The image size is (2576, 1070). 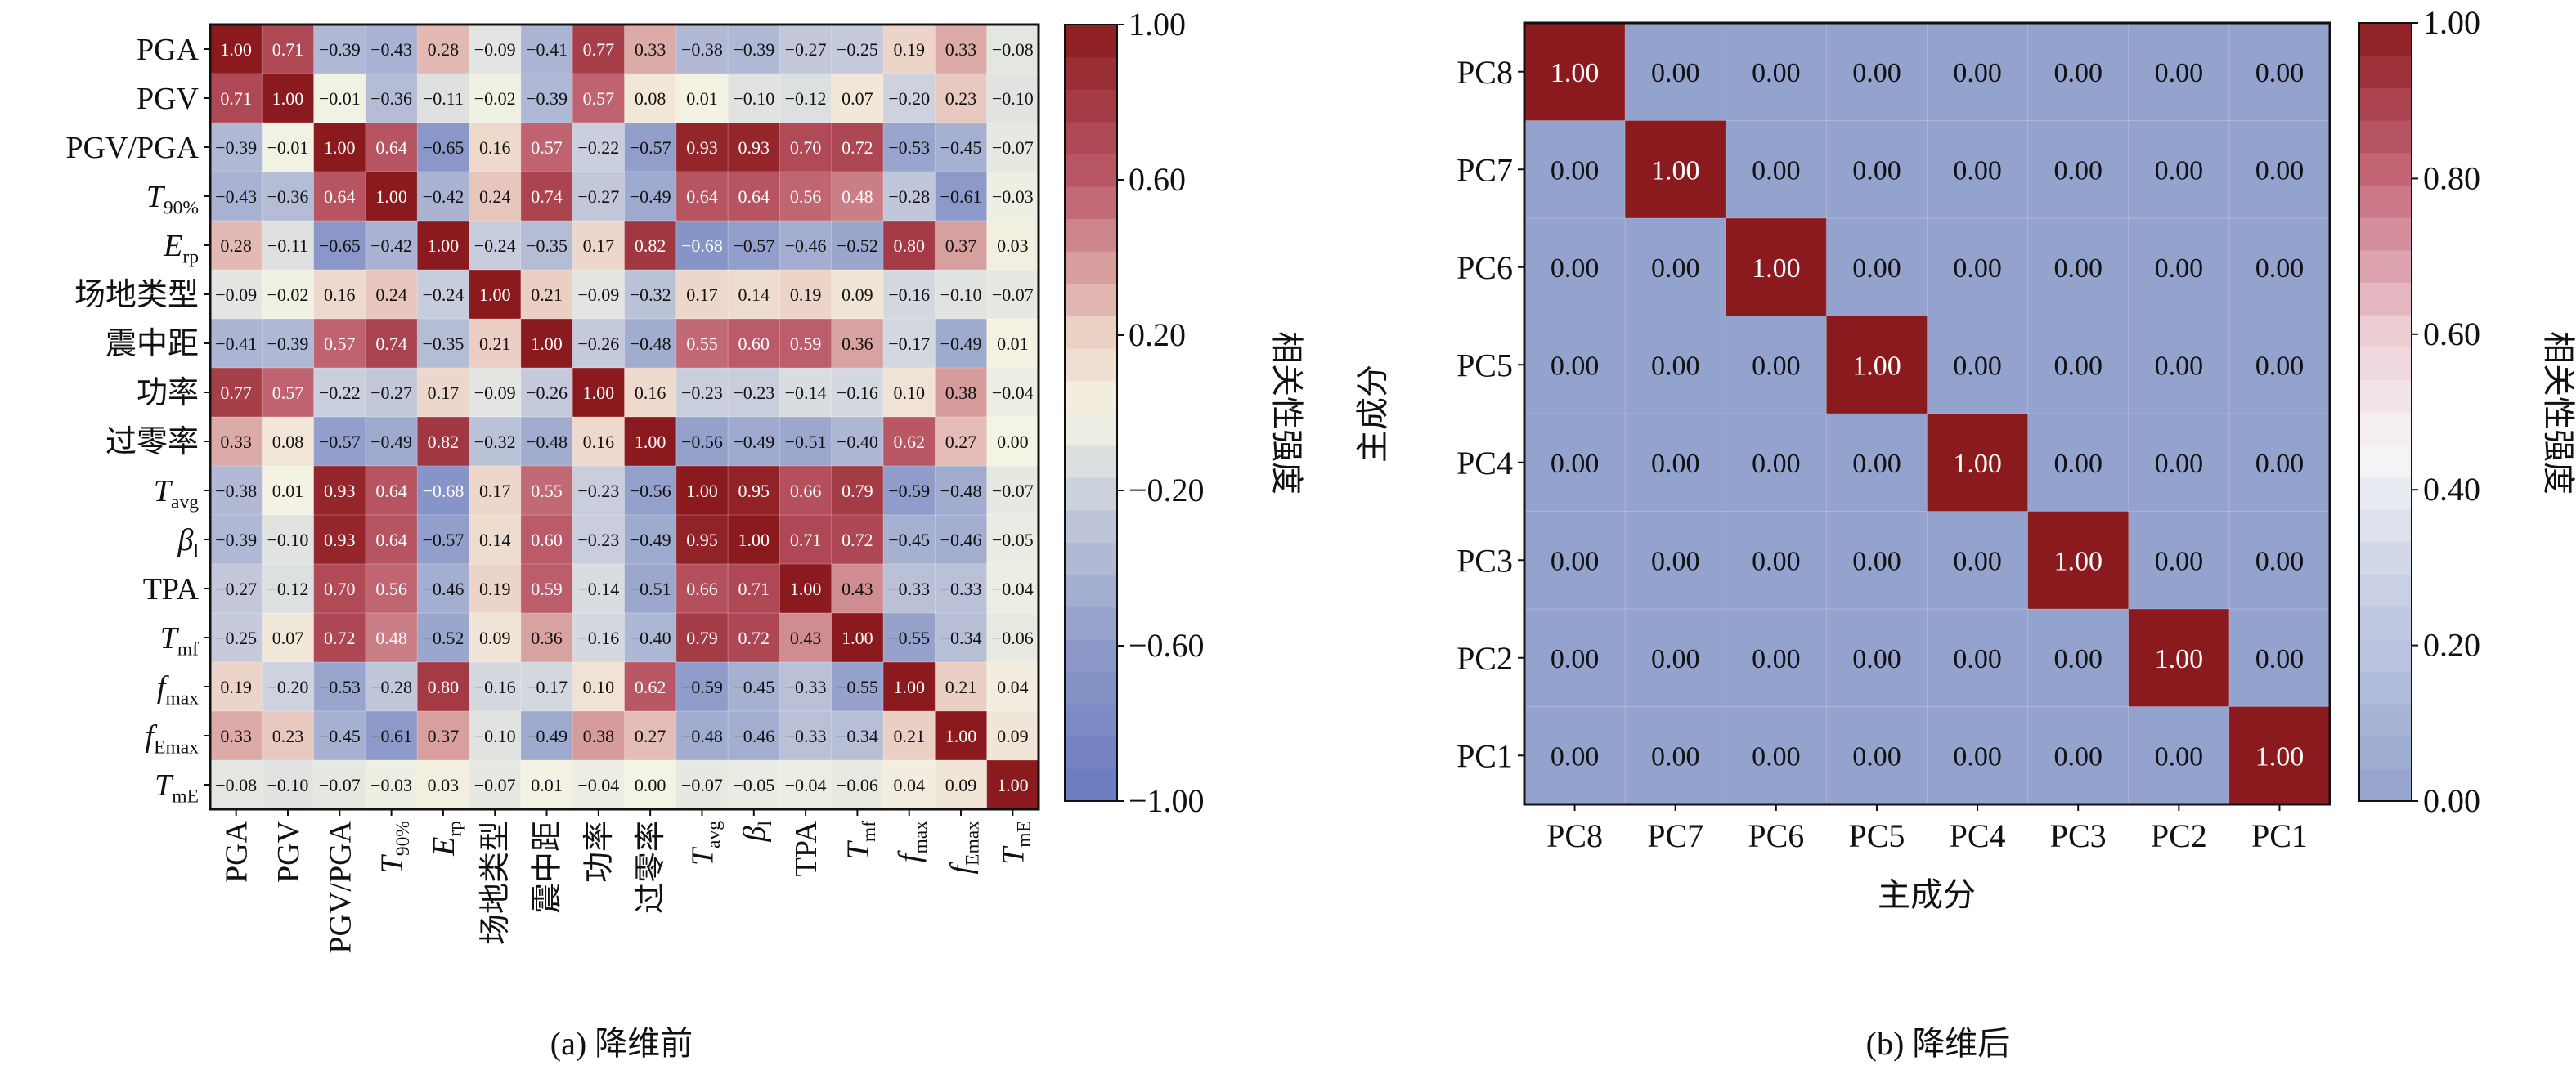 What do you see at coordinates (1978, 835) in the screenshot?
I see `x-tick-label: PC4` at bounding box center [1978, 835].